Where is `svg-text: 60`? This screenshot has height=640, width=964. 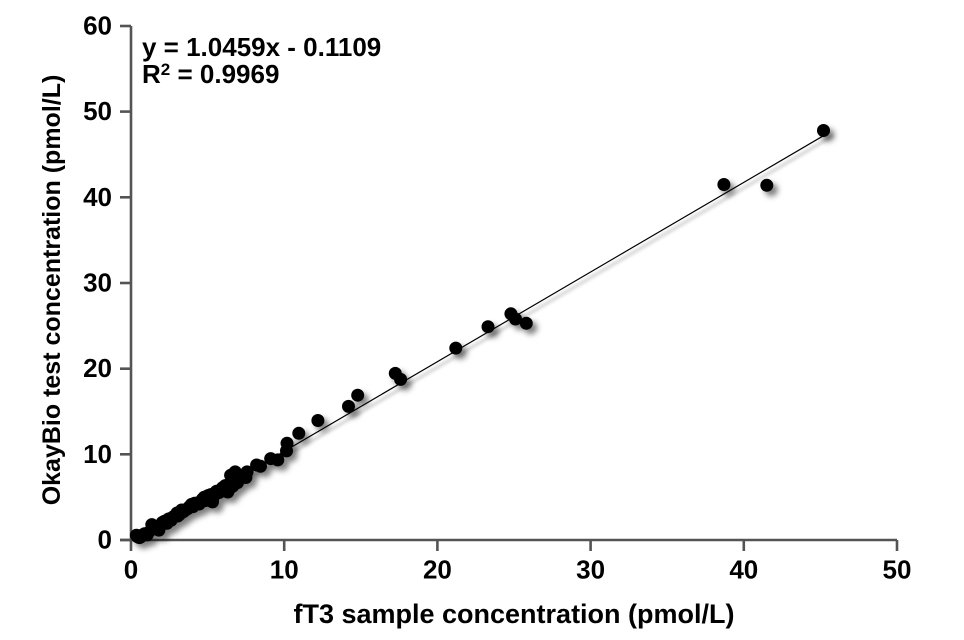 svg-text: 60 is located at coordinates (97, 26).